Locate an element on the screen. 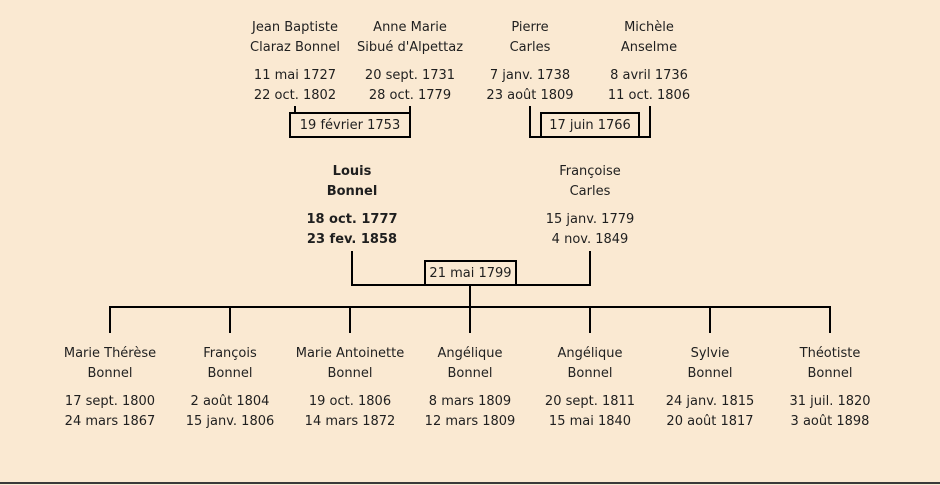  person-sylvie-bonnel: Sylvie Bonnel 24 janv. 1815 20 août 1817 is located at coordinates (710, 388).